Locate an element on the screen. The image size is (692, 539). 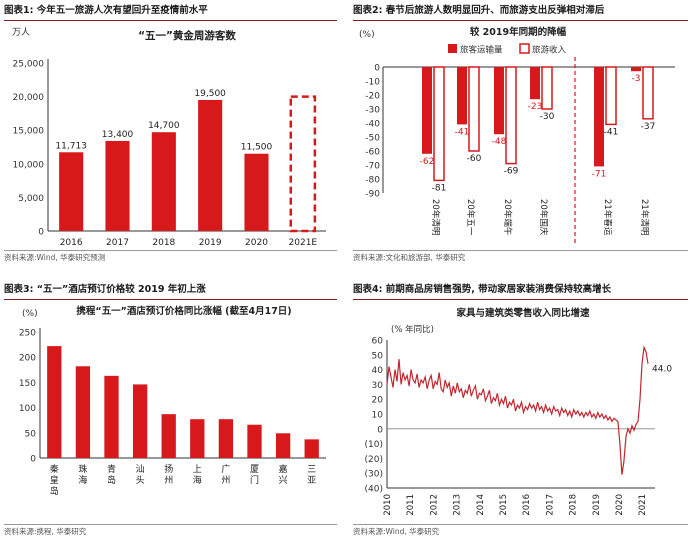
panel-2-header-num: 图表2: is located at coordinates (368, 10).